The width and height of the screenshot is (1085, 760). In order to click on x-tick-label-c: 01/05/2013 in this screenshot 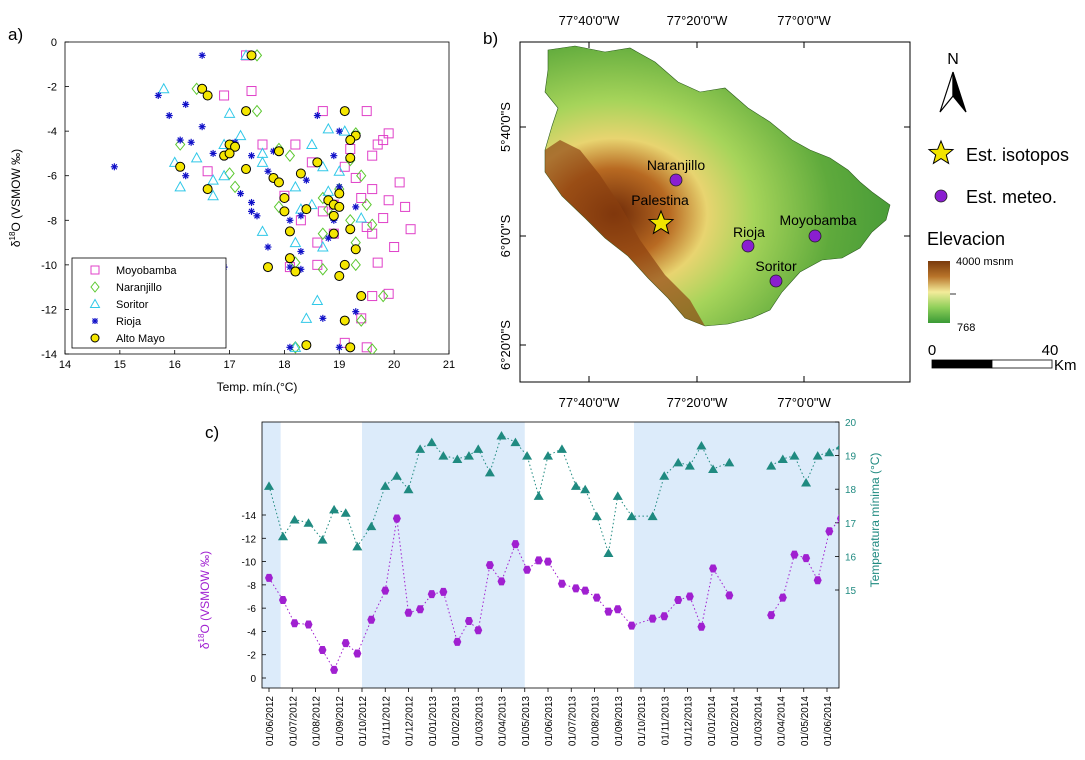, I will do `click(526, 721)`.